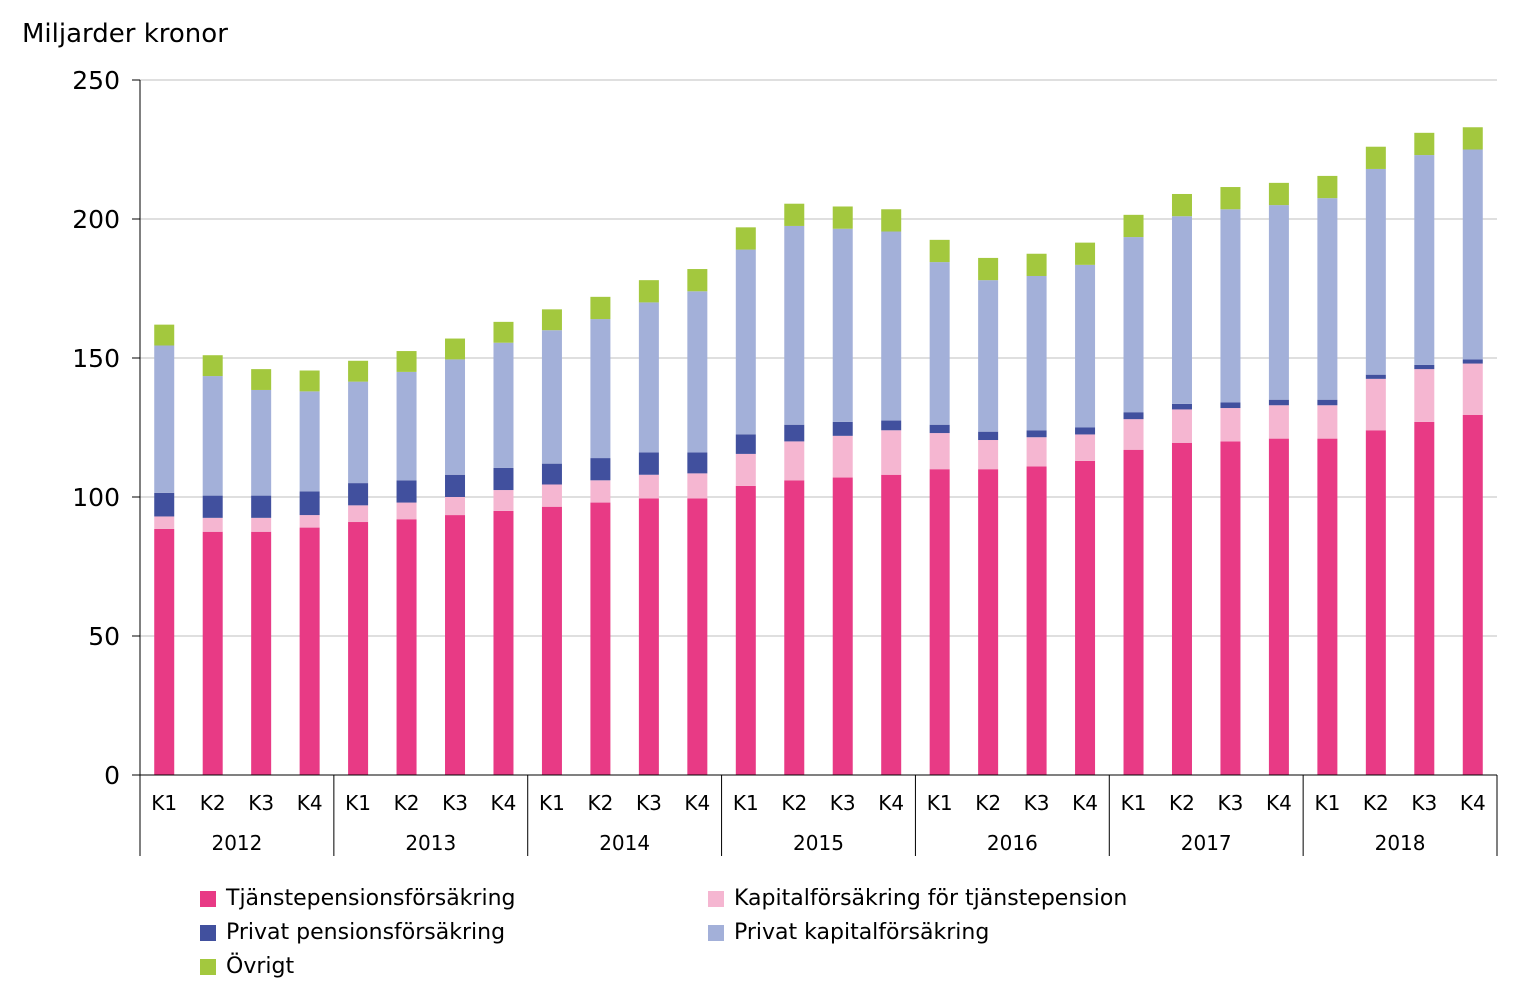 The height and width of the screenshot is (996, 1525). Describe the element at coordinates (96, 80) in the screenshot. I see `y-tick-label: 250` at that location.